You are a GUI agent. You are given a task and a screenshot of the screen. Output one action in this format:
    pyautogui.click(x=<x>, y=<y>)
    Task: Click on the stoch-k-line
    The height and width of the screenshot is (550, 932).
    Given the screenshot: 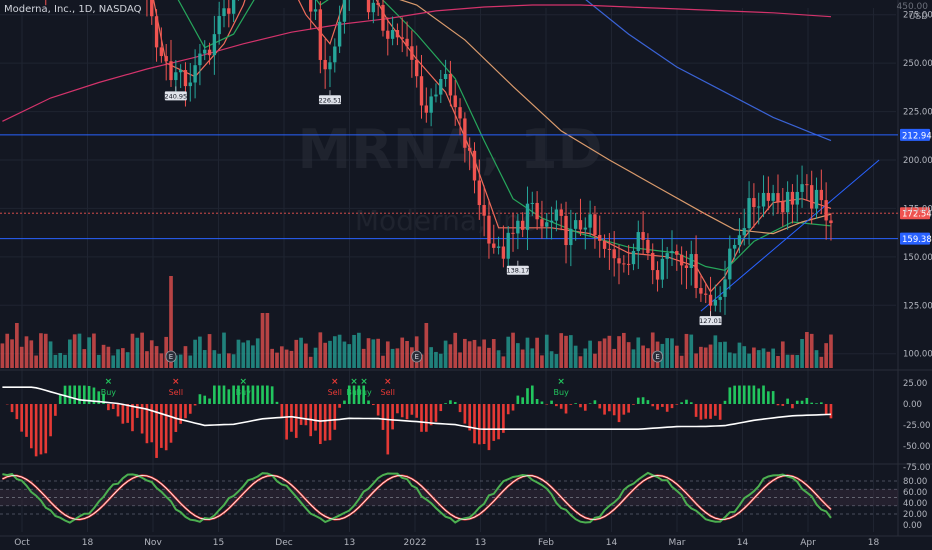 What is the action you would take?
    pyautogui.click(x=417, y=497)
    